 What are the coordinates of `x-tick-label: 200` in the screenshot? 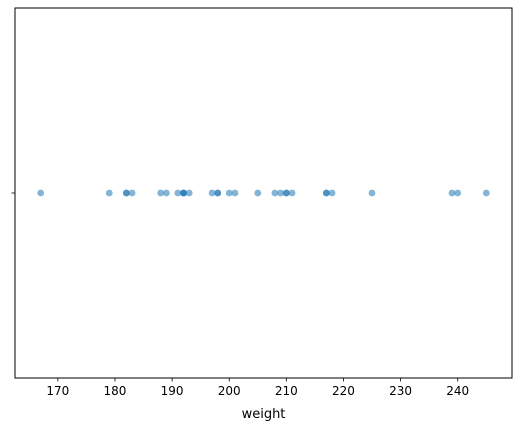 It's located at (229, 391).